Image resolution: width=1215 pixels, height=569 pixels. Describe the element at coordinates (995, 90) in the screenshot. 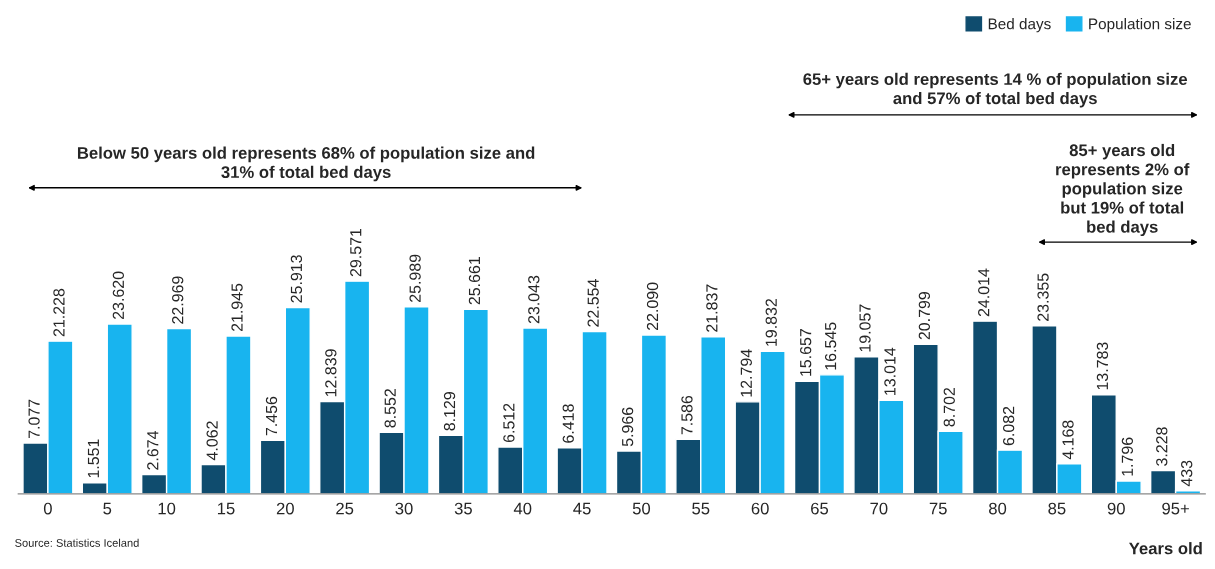

I see `text: 65+ years old represents 14 % of population size and 57% of total bed days` at that location.